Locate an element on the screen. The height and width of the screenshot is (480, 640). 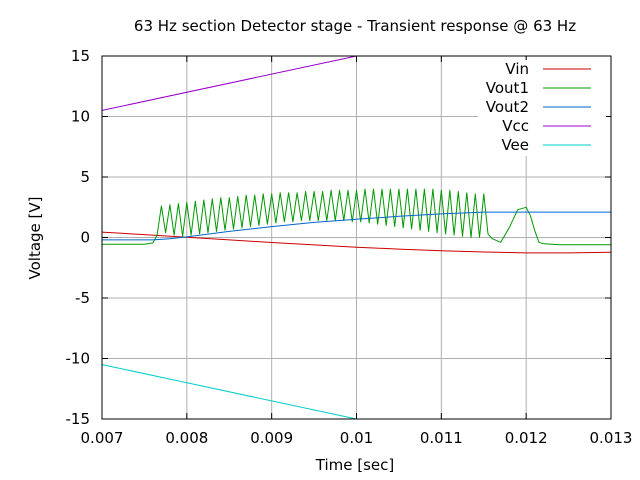
y-tick-label: 5 is located at coordinates (85, 177).